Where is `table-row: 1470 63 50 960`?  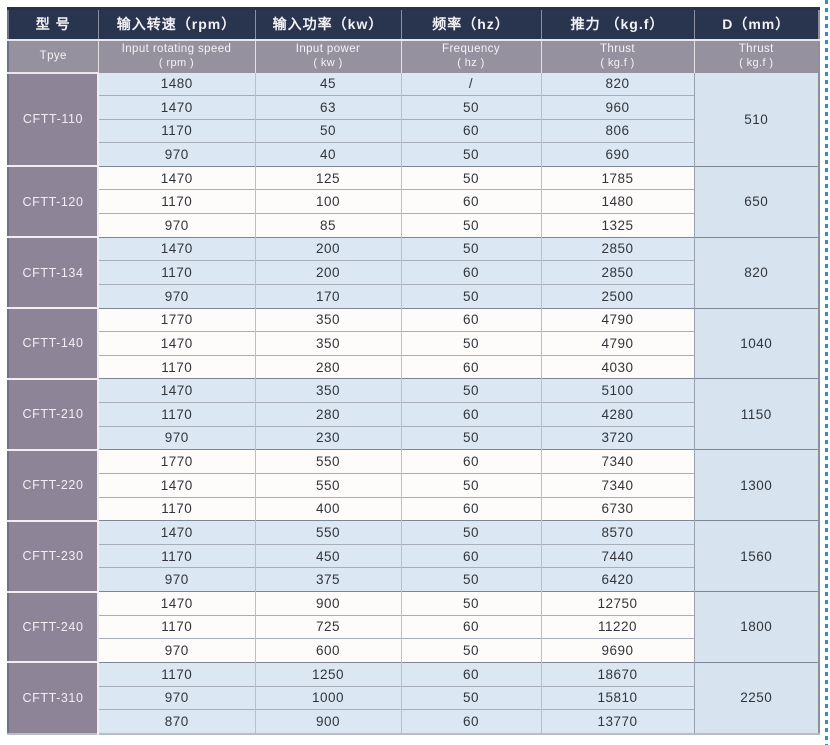 table-row: 1470 63 50 960 is located at coordinates (413, 106).